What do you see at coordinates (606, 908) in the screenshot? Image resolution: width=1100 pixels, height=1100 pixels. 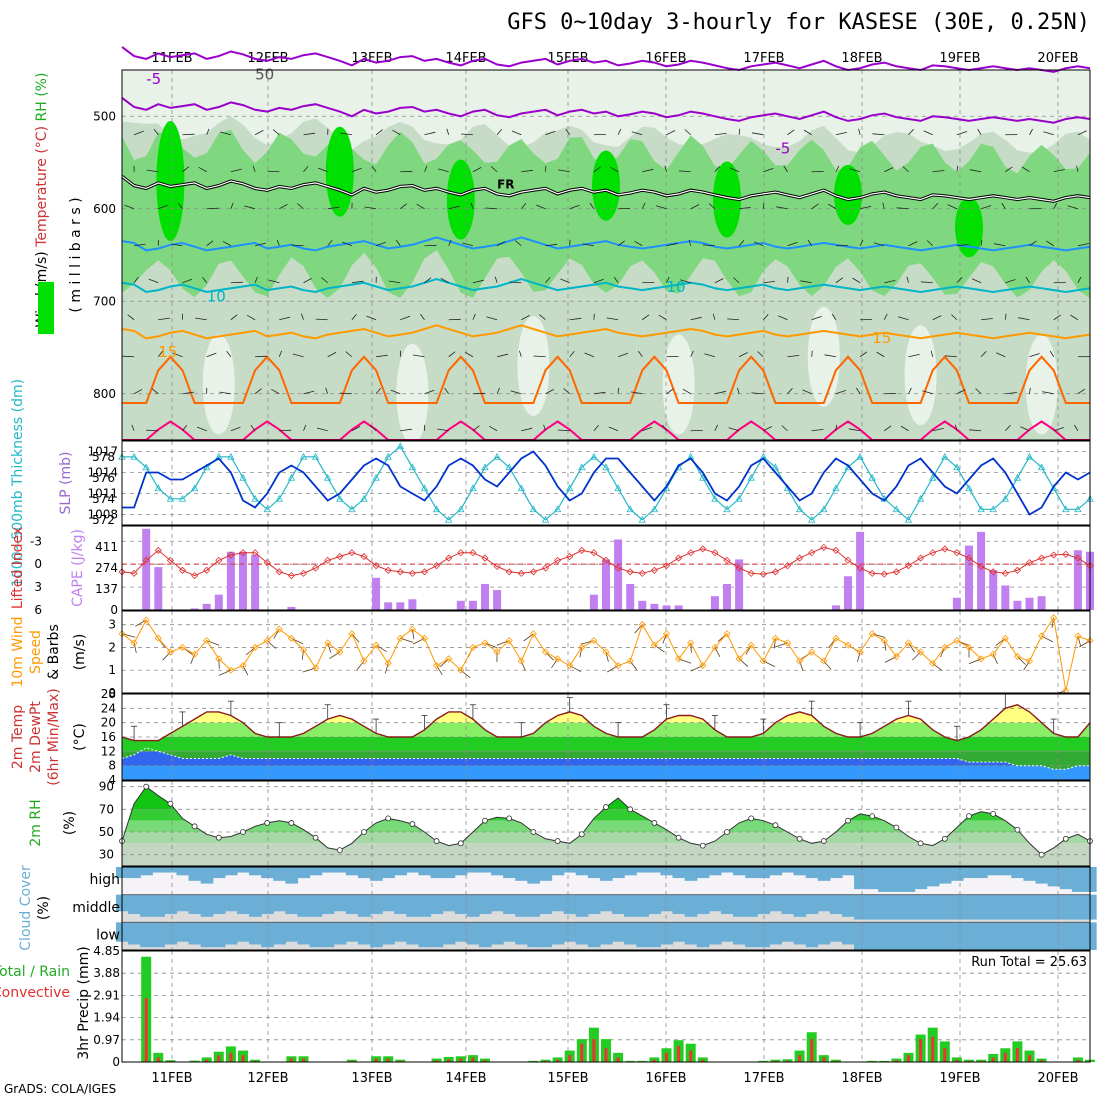 I see `cloud-panel` at bounding box center [606, 908].